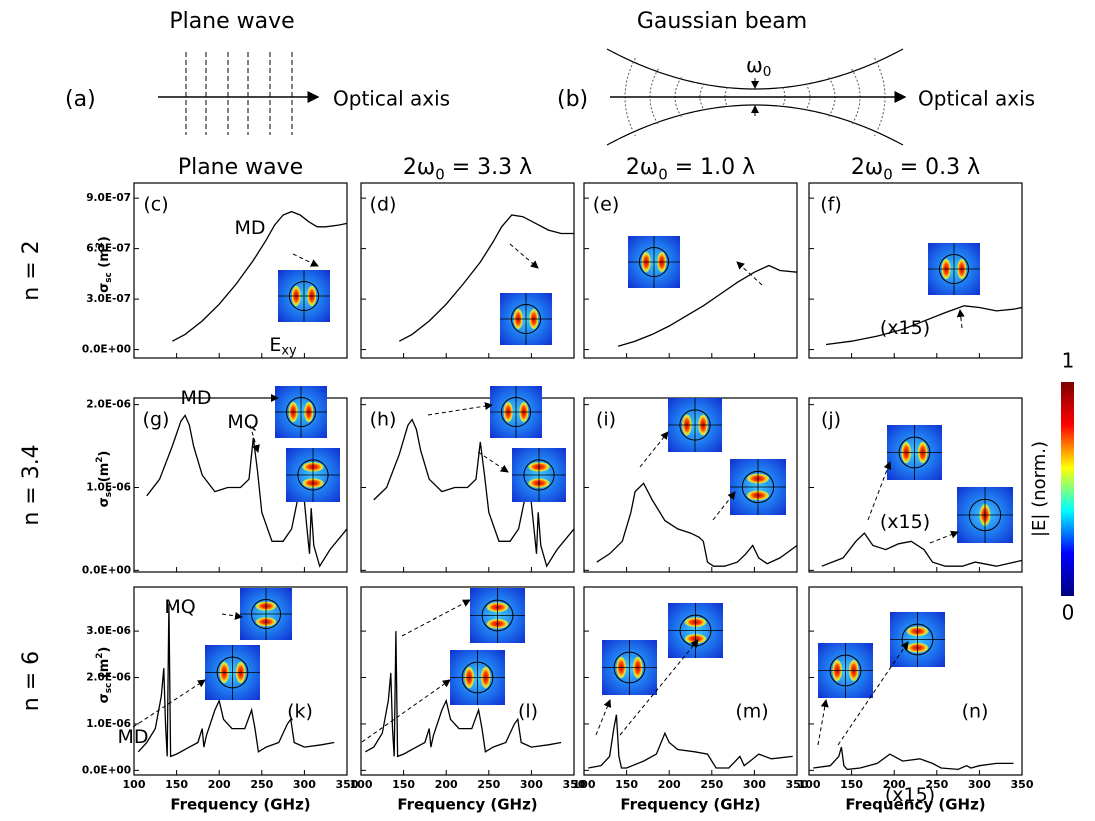  Describe the element at coordinates (108, 688) in the screenshot. I see `y-axis-label-part: sc` at that location.